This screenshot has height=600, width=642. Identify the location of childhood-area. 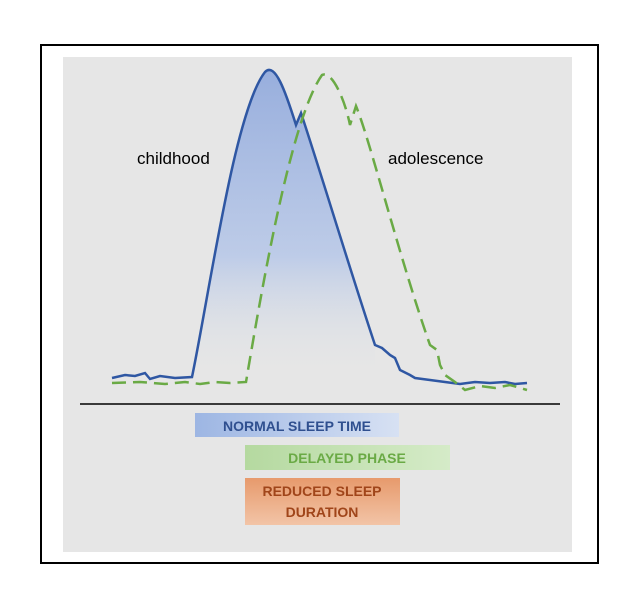
(285, 224).